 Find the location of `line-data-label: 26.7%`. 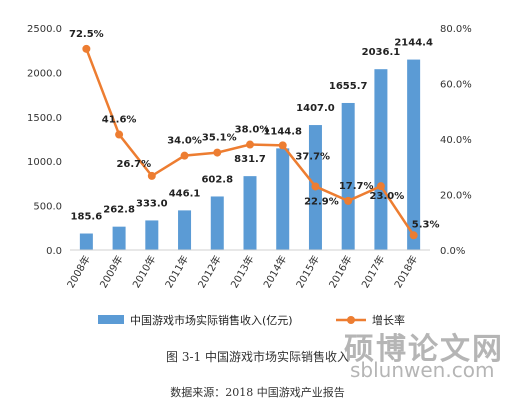

line-data-label: 26.7% is located at coordinates (133, 164).